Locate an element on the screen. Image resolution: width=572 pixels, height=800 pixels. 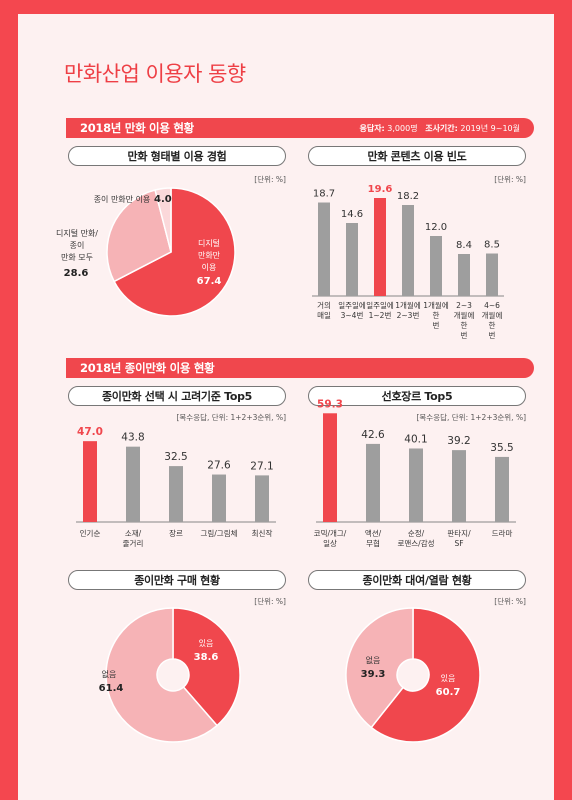
category-label: 2~3번 is located at coordinates (408, 315).